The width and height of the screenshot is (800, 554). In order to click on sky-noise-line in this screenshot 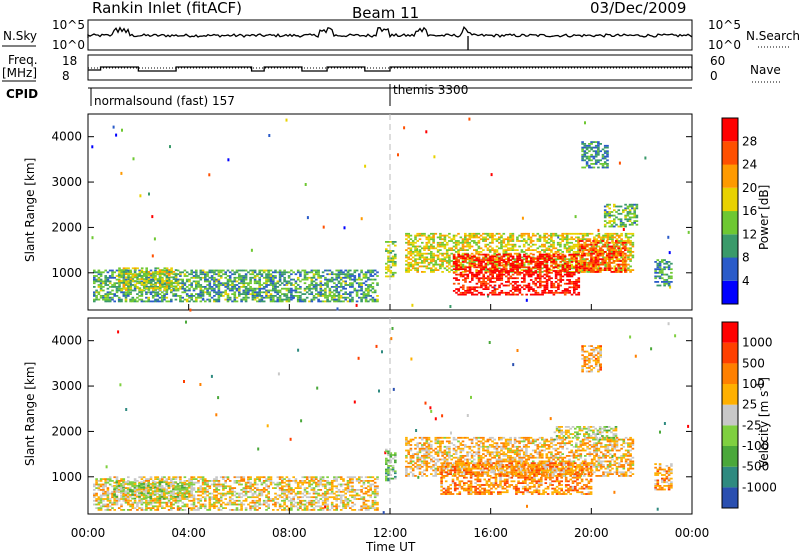, I will do `click(390, 32)`.